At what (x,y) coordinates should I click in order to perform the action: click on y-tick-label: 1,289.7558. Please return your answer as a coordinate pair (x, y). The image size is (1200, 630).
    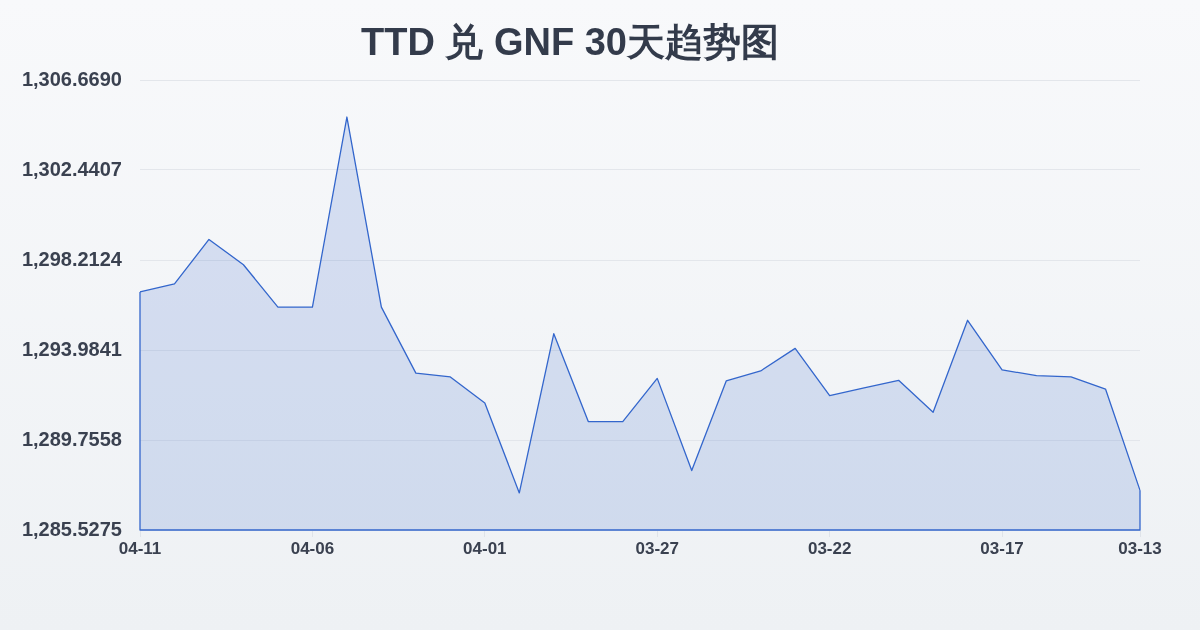
    Looking at the image, I should click on (71, 438).